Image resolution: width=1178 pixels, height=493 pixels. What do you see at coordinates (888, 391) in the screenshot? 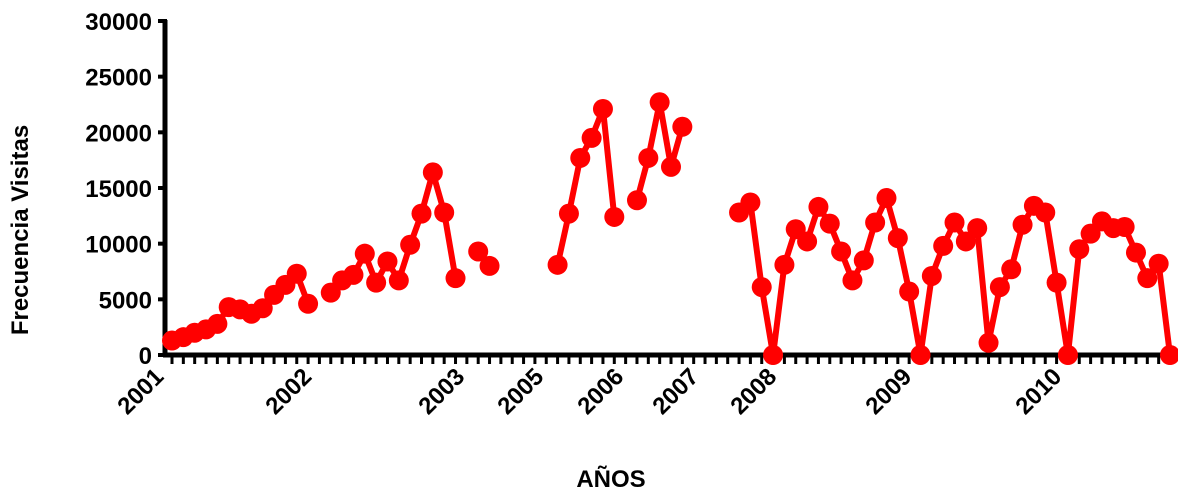
I see `x-tick-label: 2009` at bounding box center [888, 391].